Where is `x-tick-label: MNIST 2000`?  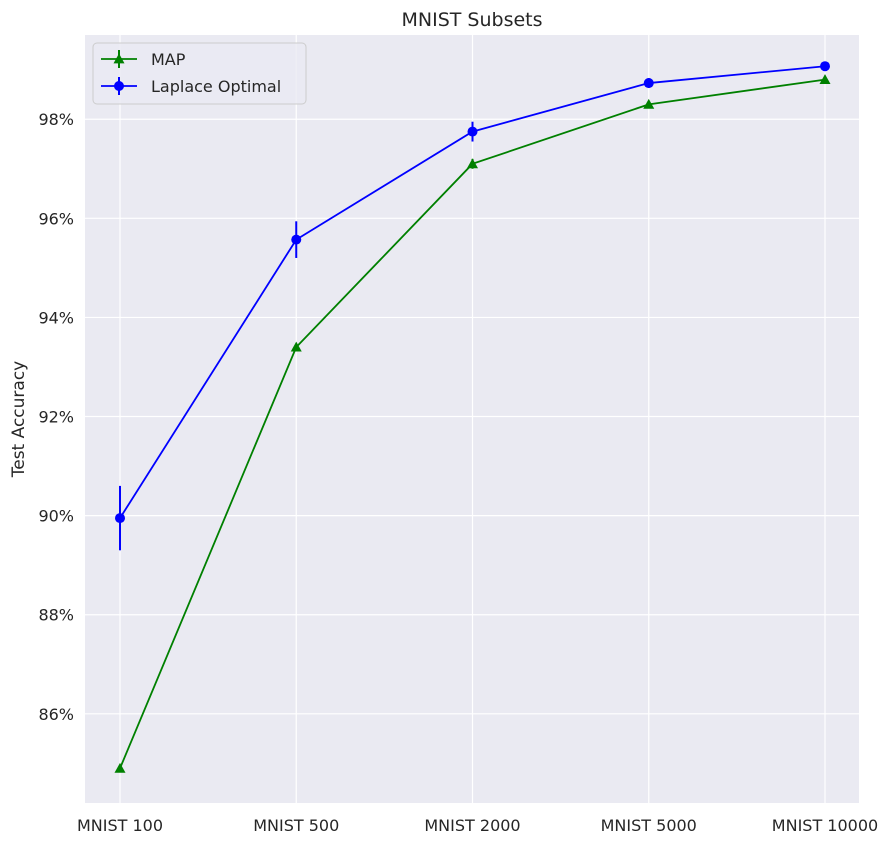
x-tick-label: MNIST 2000 is located at coordinates (472, 825).